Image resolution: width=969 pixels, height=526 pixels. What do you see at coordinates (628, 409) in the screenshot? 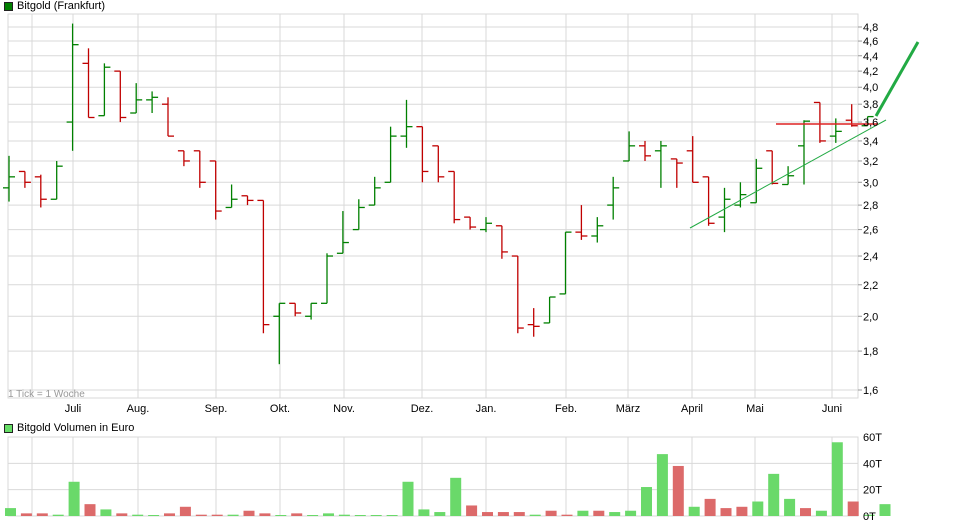
I see `x-tick-label: März` at bounding box center [628, 409].